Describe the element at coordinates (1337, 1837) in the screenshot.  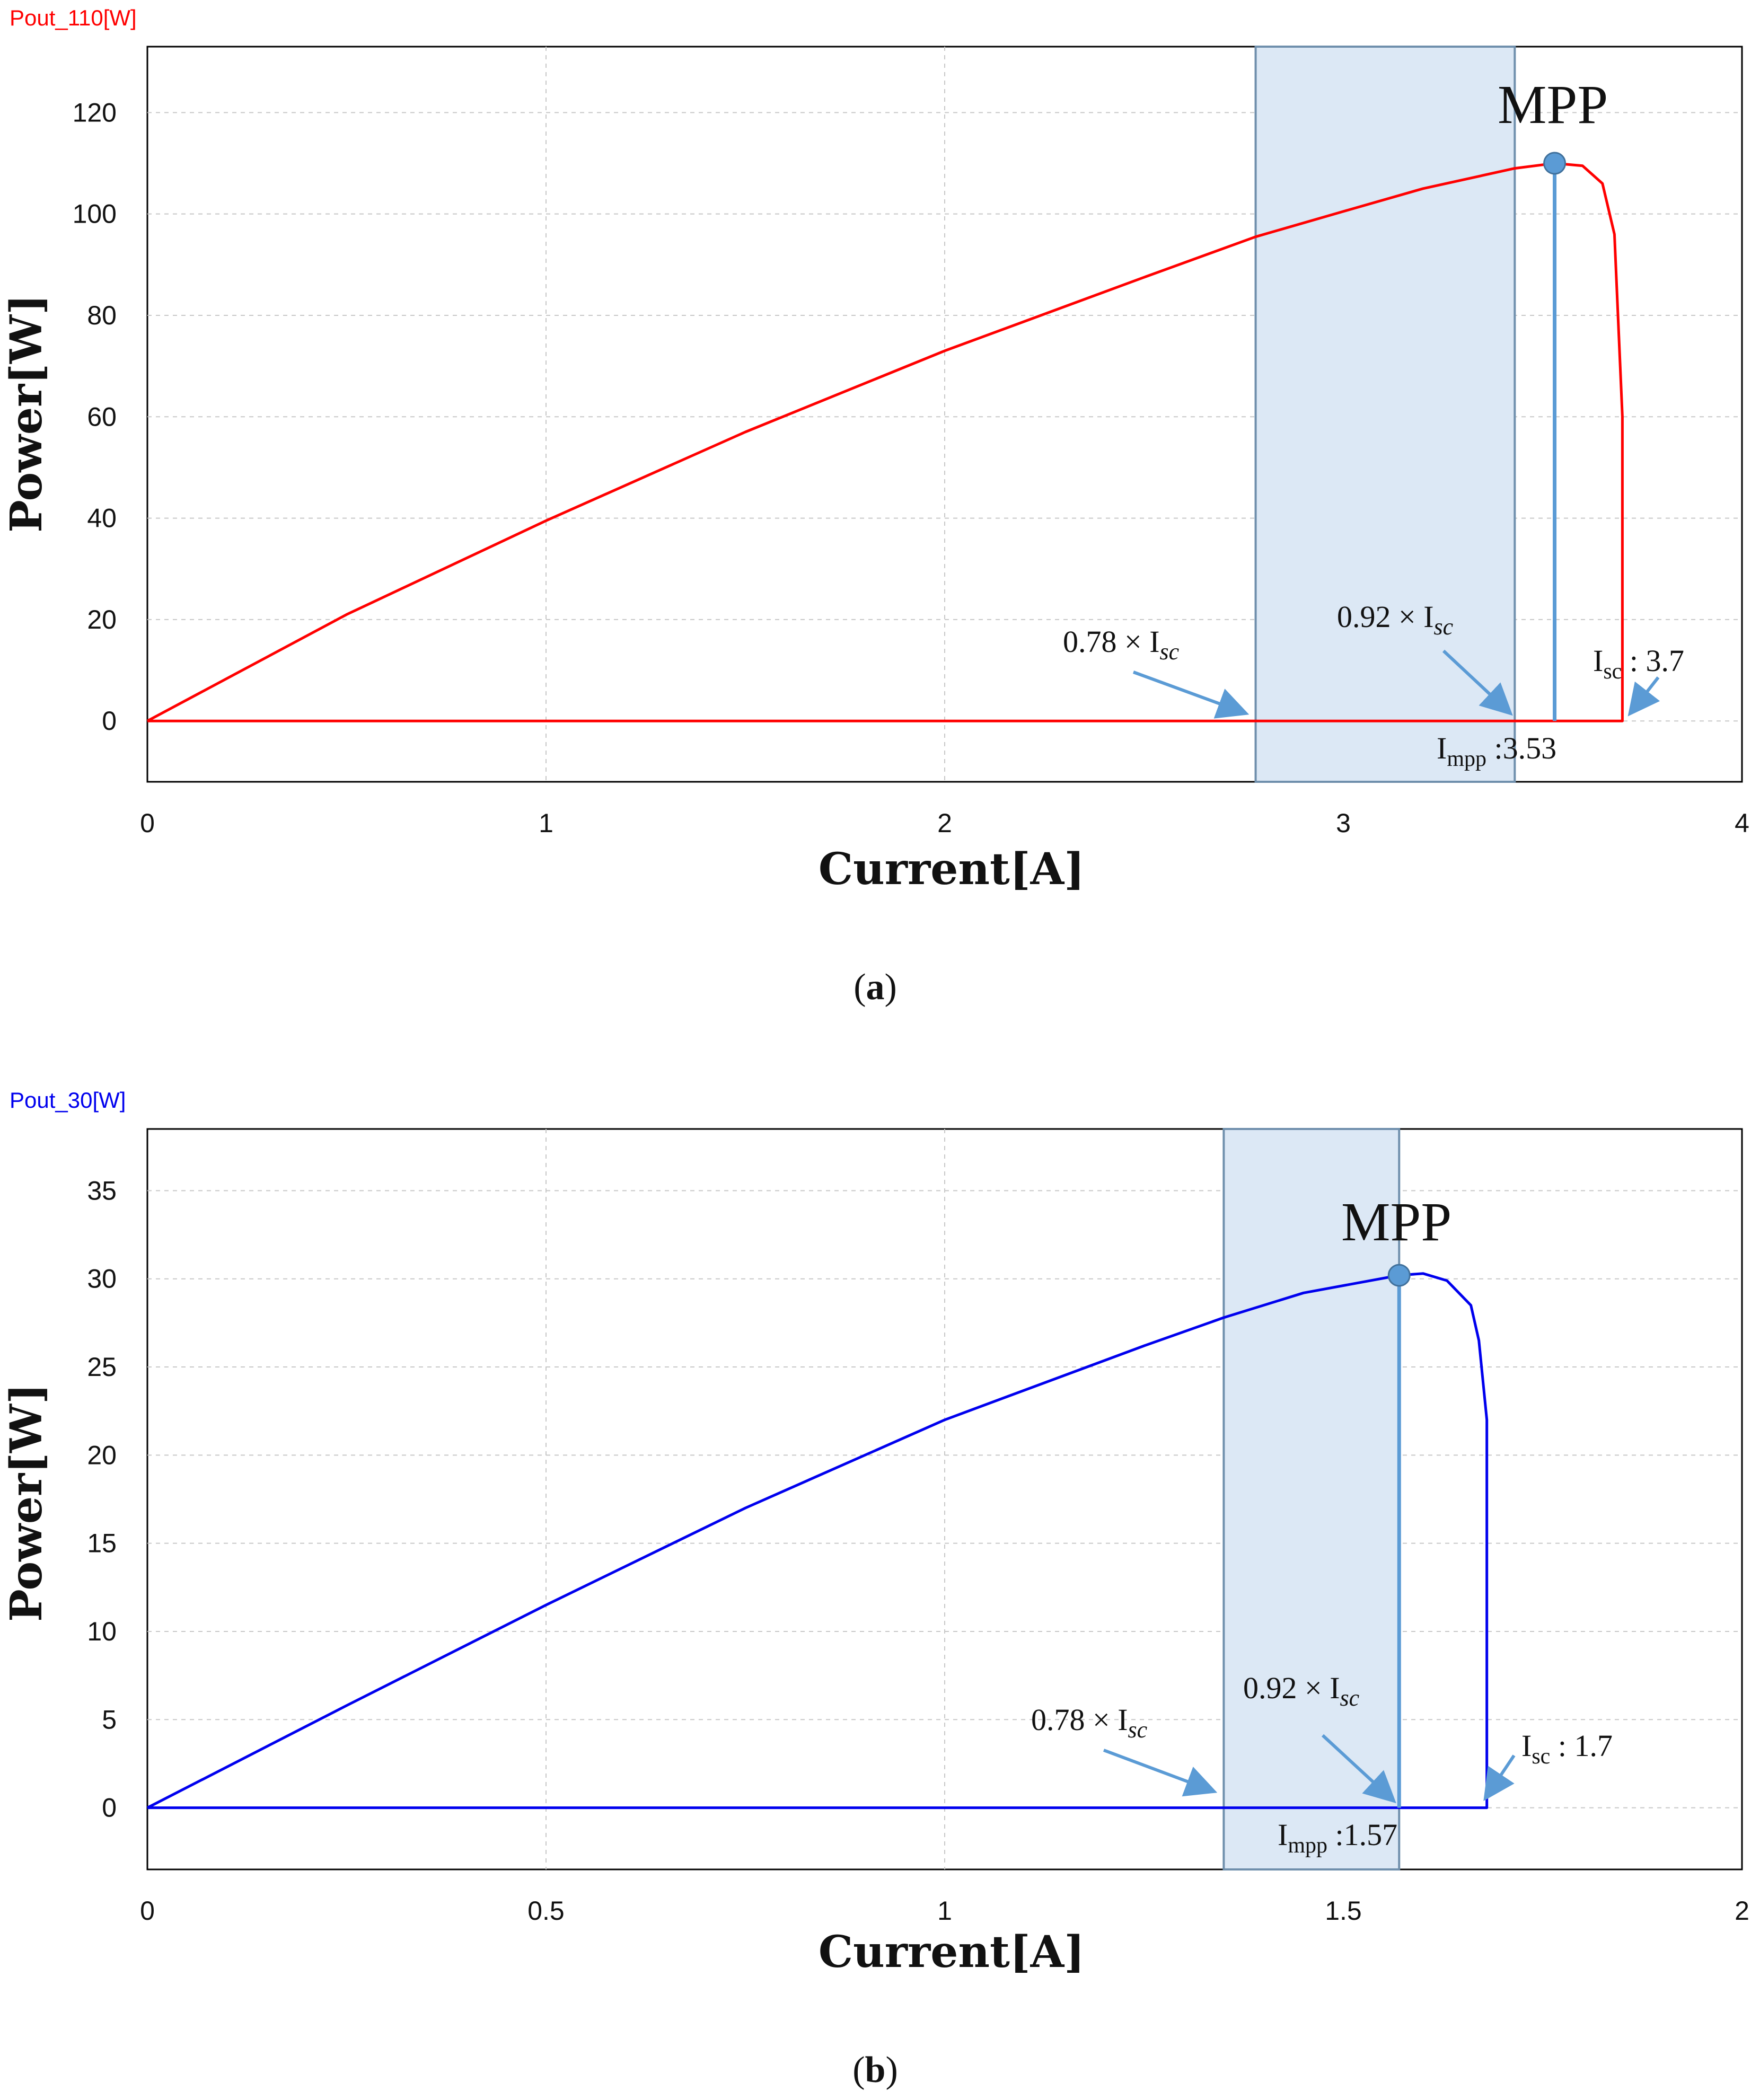
I see `impp-label: Impp :1.57` at that location.